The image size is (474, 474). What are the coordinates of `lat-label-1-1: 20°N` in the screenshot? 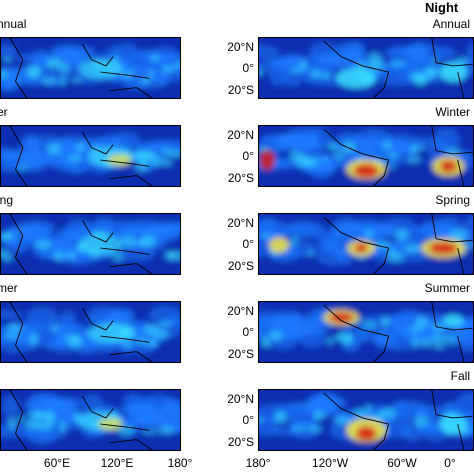 It's located at (240, 47).